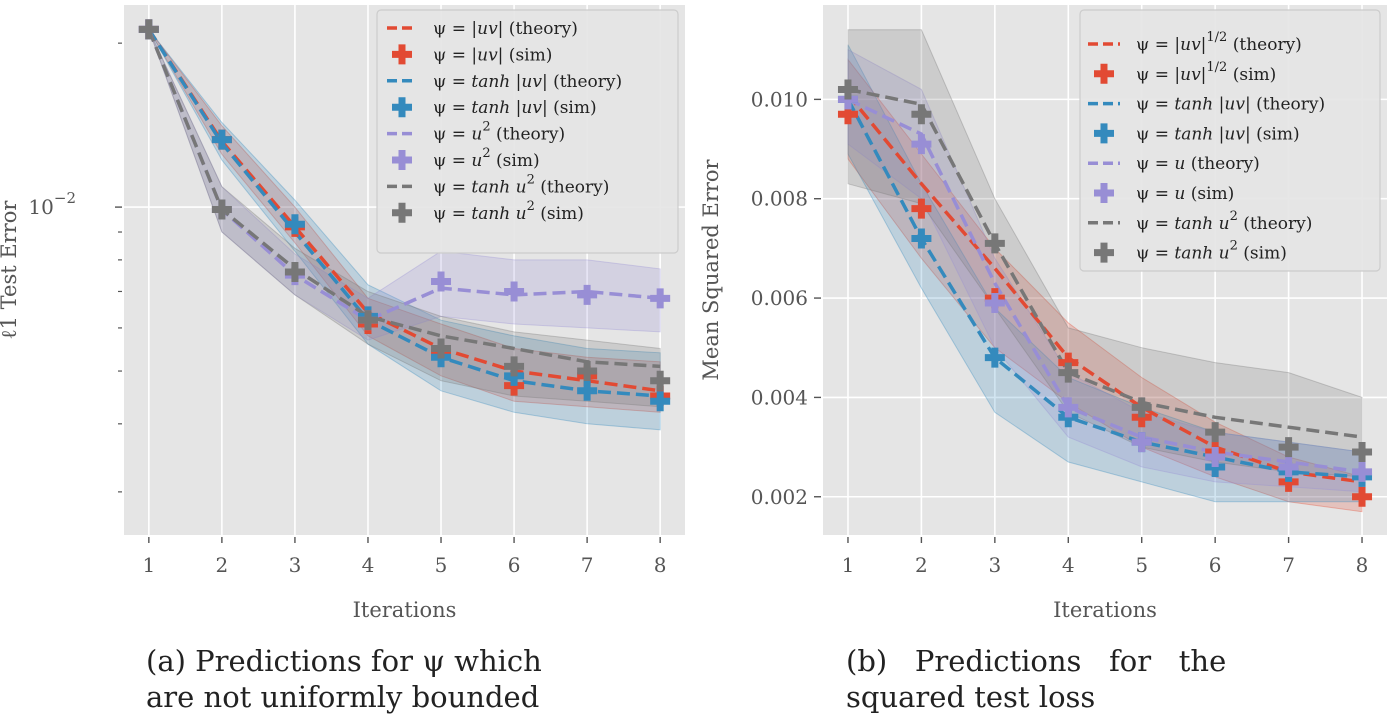 The image size is (1393, 715). Describe the element at coordinates (499, 132) in the screenshot. I see `legend-label: ψ = u2 (theory)` at that location.